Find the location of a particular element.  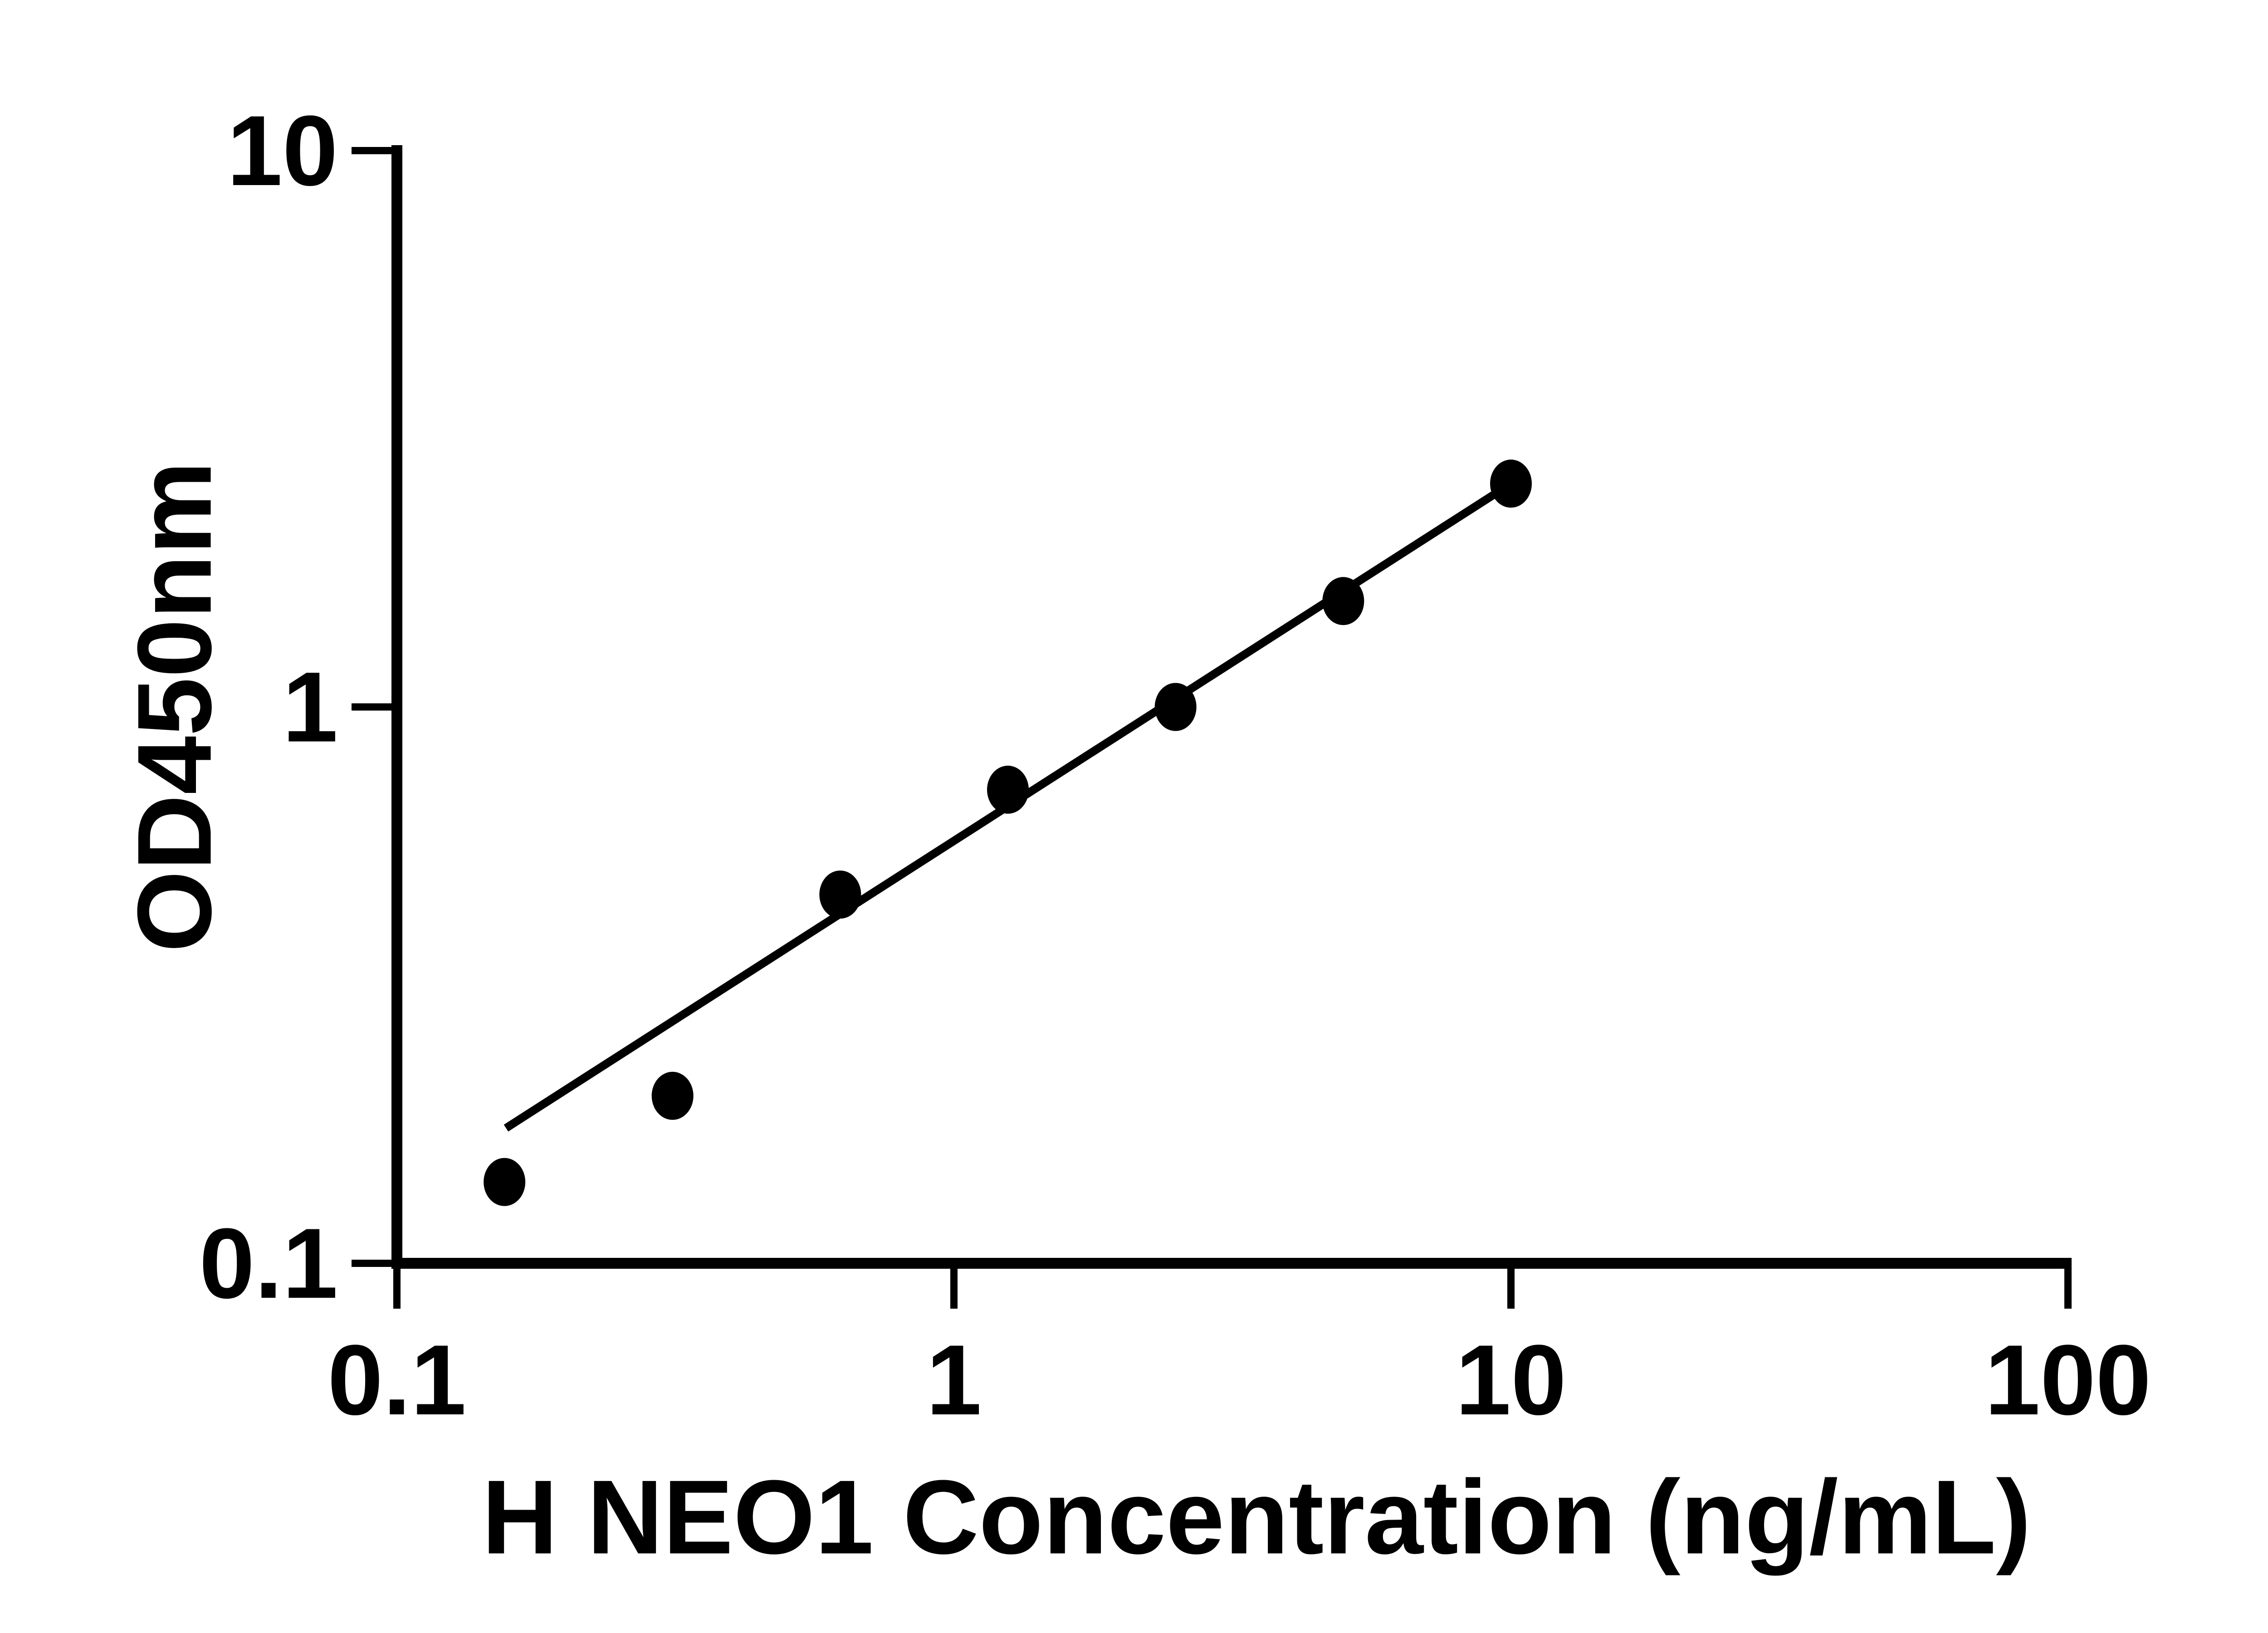

x-tick-label: 10 is located at coordinates (1512, 1380).